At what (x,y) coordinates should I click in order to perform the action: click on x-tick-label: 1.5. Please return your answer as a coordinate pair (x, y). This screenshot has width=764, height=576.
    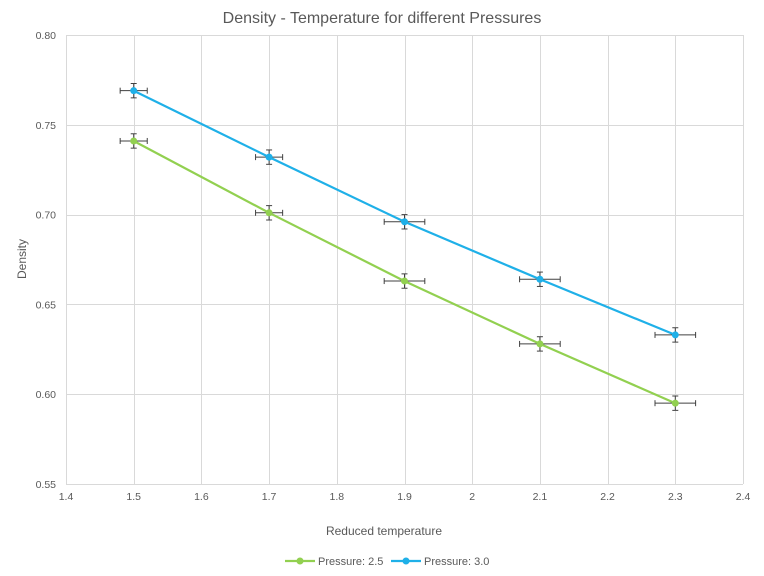
    Looking at the image, I should click on (133, 497).